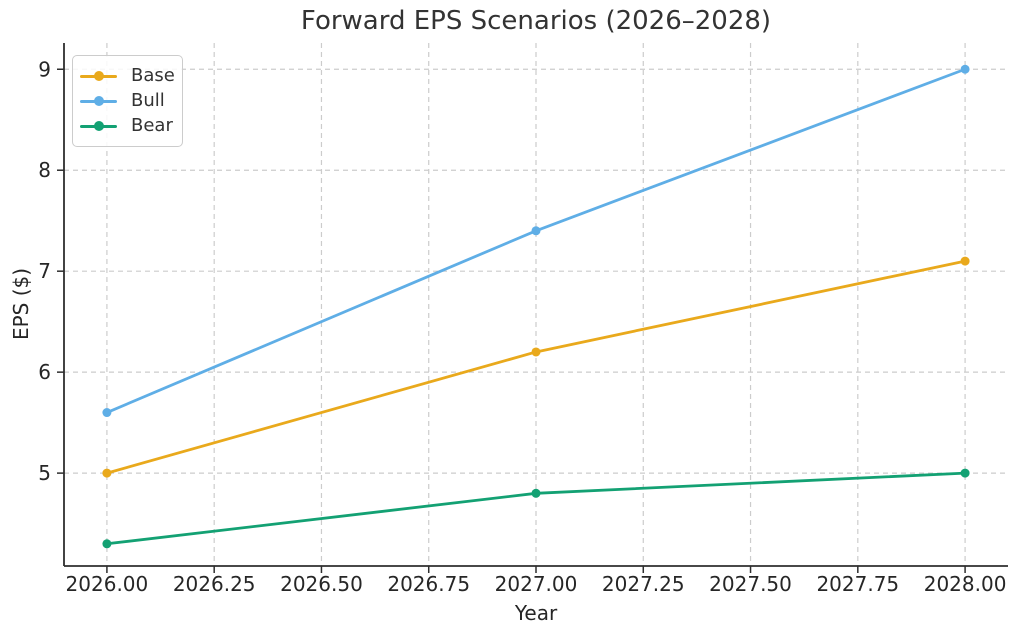 This screenshot has width=1024, height=639. I want to click on chart-title: Forward EPS Scenarios (2026–2028), so click(536, 21).